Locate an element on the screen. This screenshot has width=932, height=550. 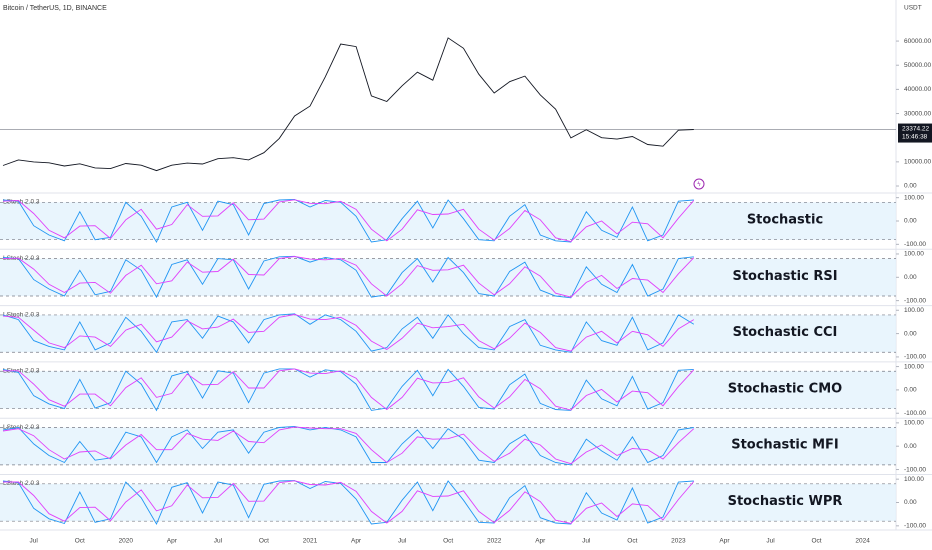
x-tick-label: 2023 is located at coordinates (678, 541).